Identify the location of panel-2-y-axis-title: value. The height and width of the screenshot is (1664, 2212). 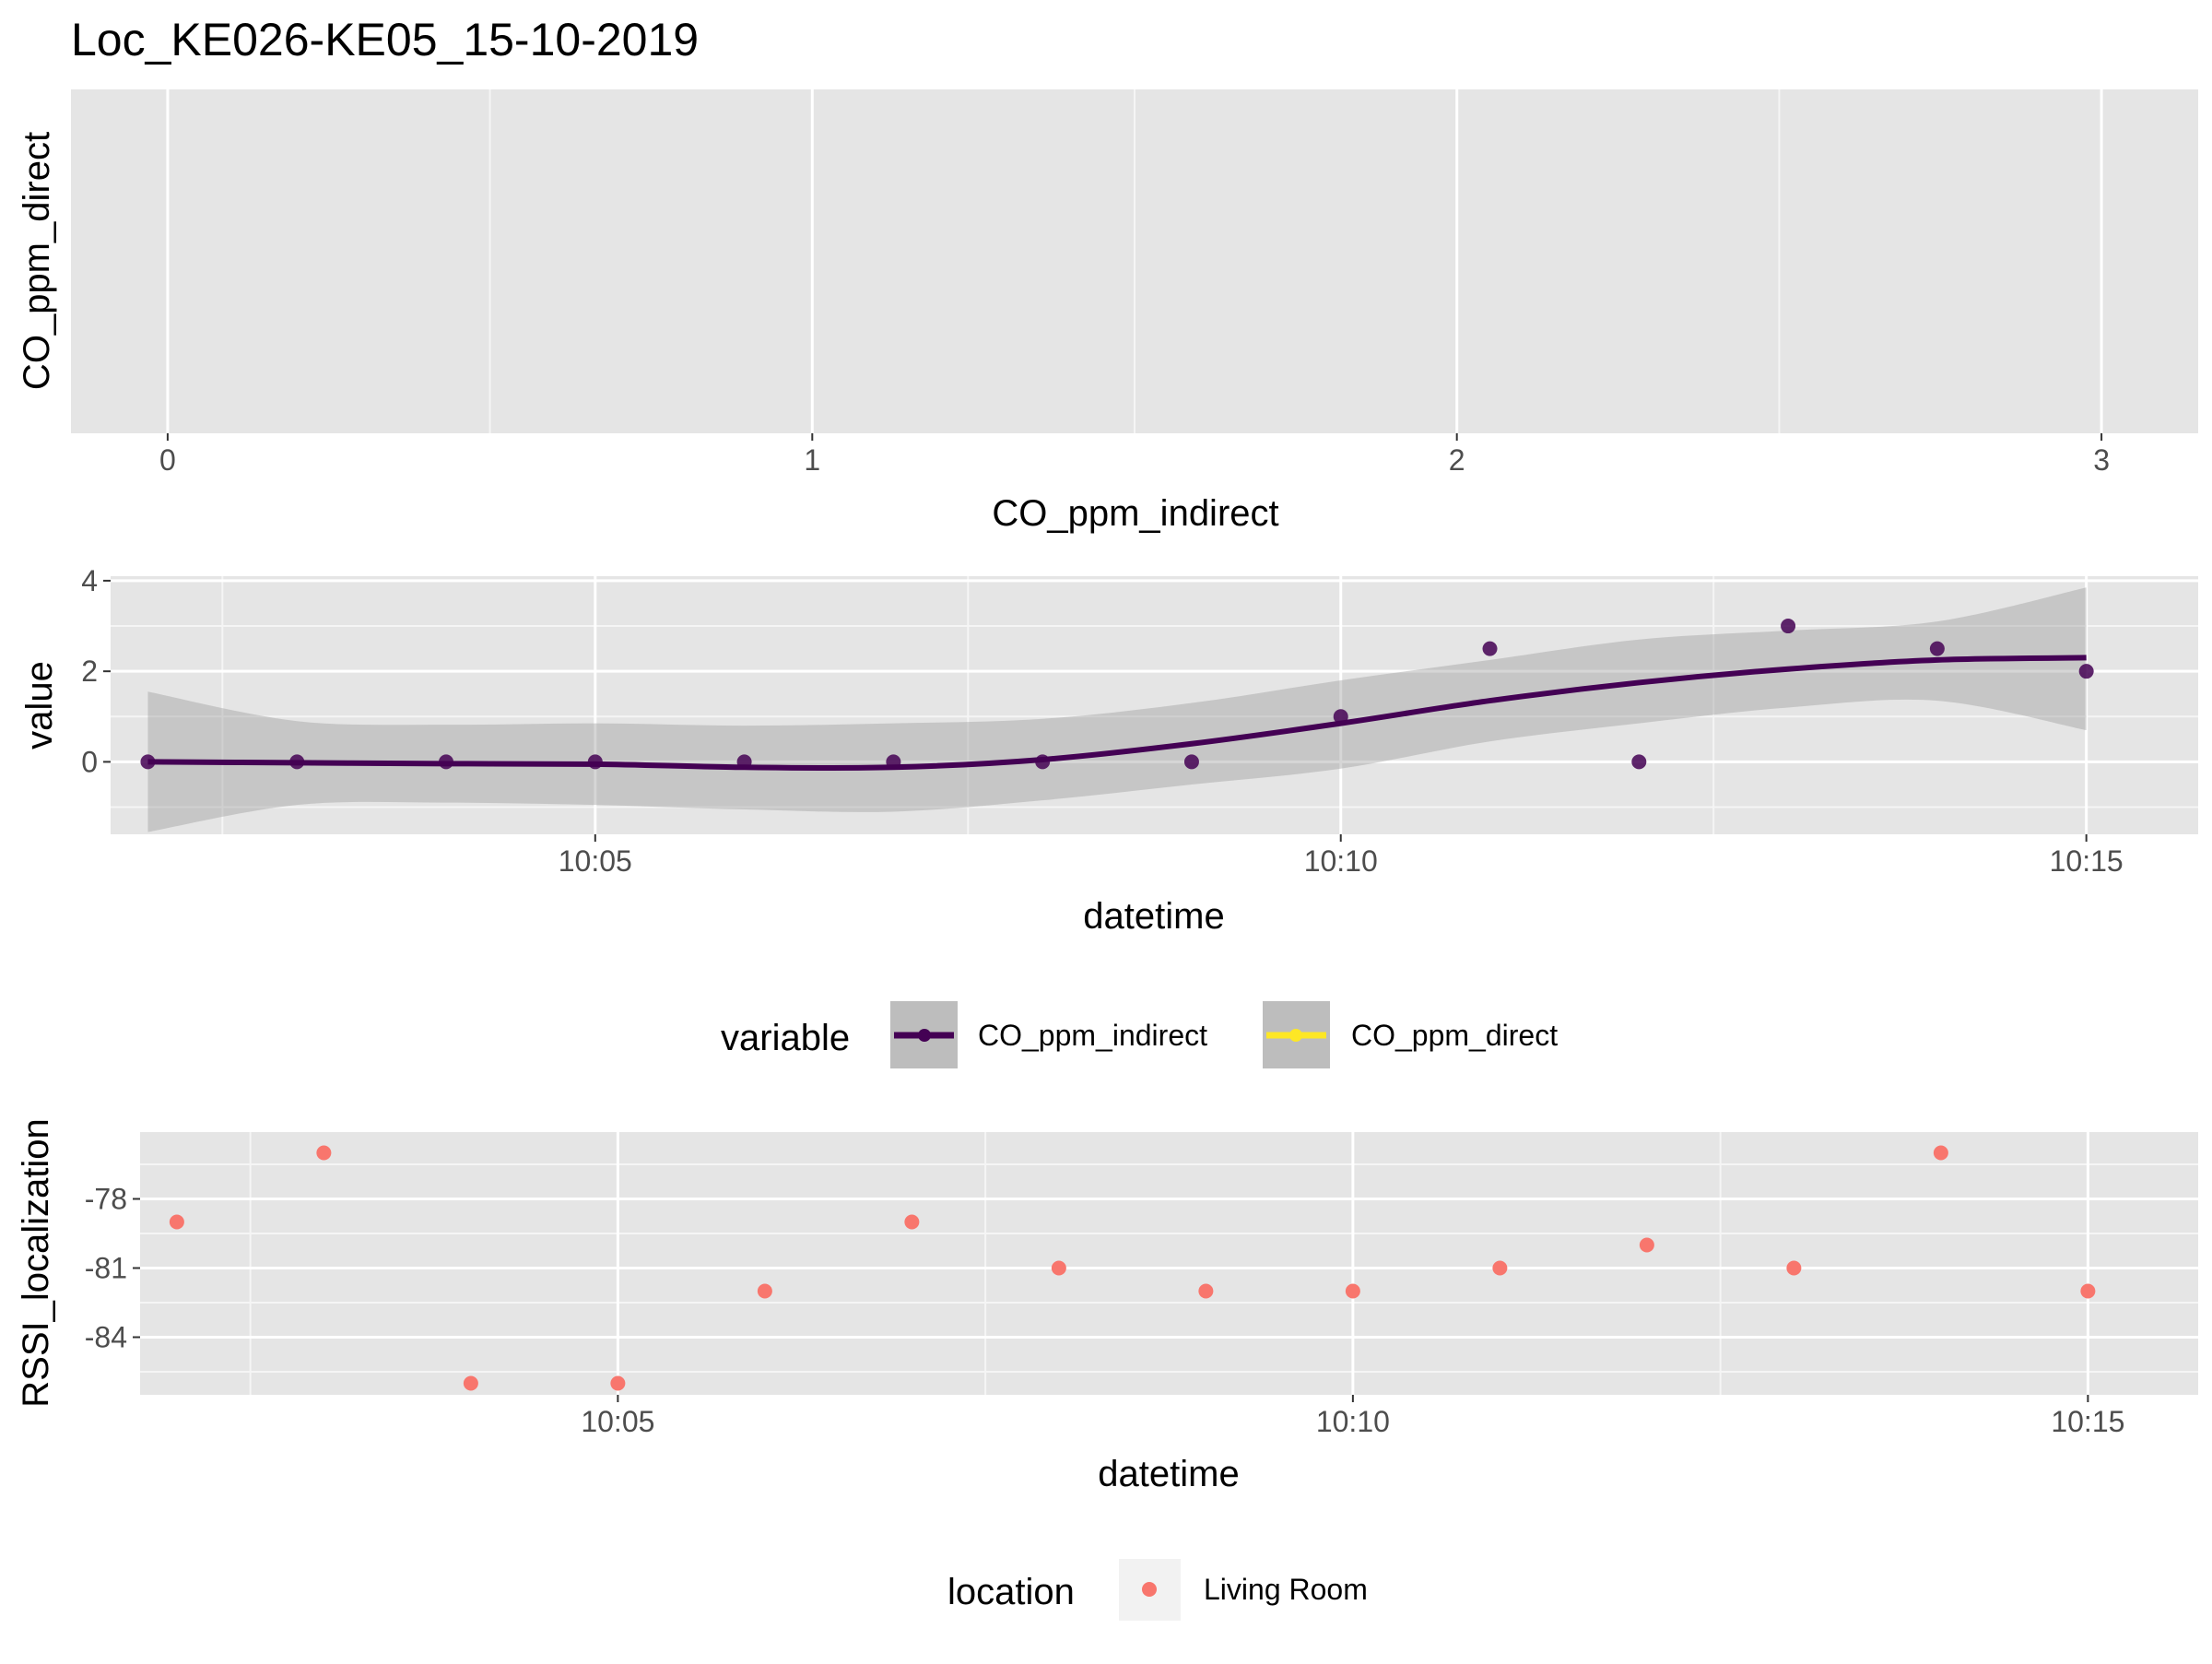
(39, 705).